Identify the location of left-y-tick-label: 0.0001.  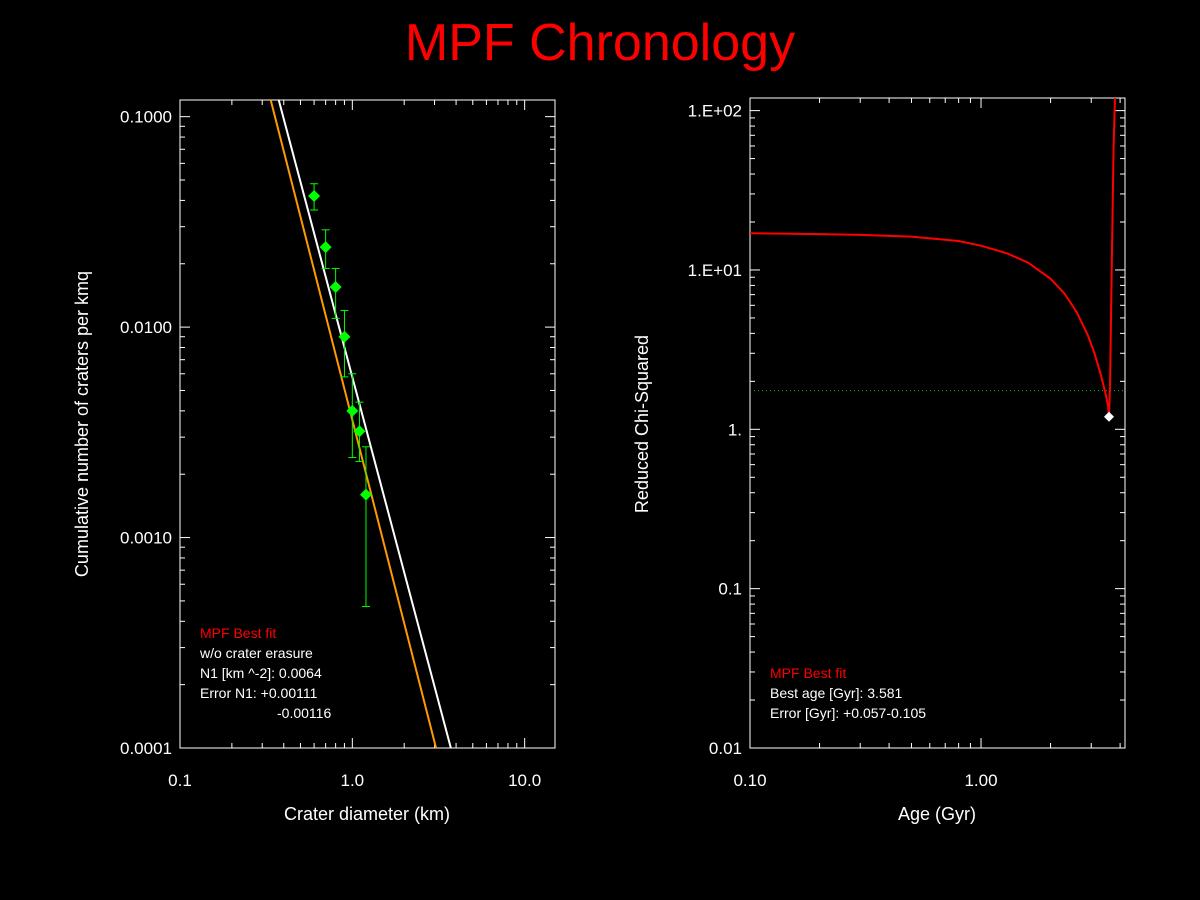
(146, 748).